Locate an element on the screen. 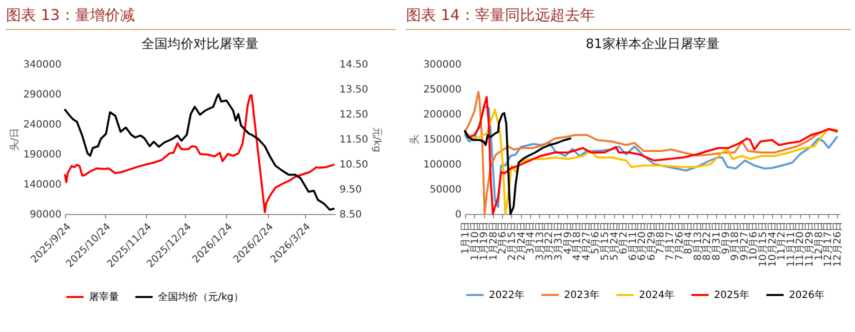 The height and width of the screenshot is (332, 855). y2-tick-label: 11.50 is located at coordinates (354, 140).